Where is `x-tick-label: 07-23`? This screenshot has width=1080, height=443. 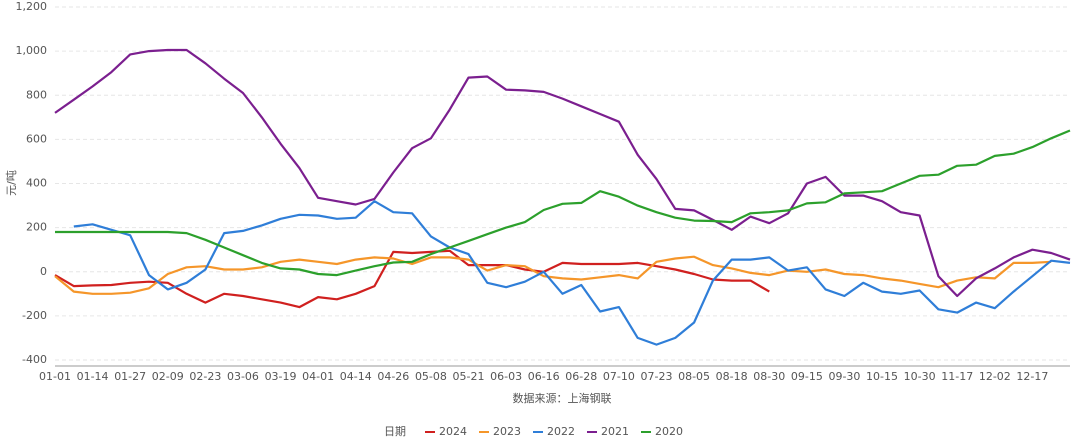
x-tick-label: 07-23 is located at coordinates (656, 376).